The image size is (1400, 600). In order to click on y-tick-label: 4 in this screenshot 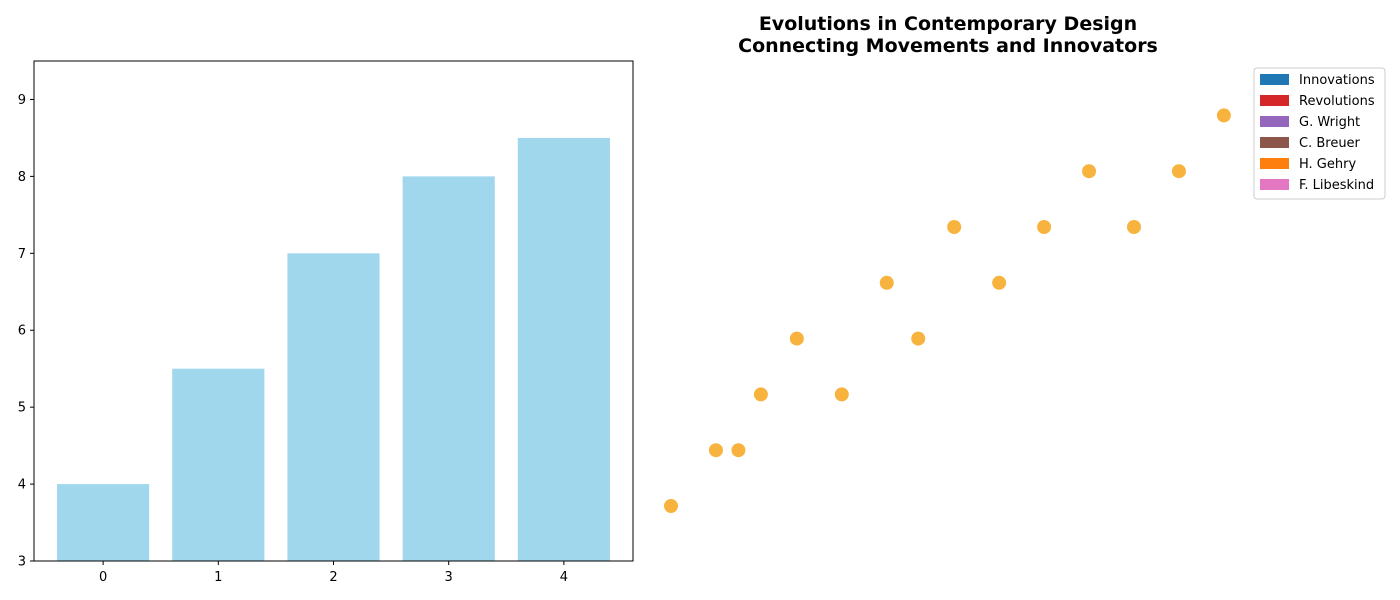, I will do `click(22, 485)`.